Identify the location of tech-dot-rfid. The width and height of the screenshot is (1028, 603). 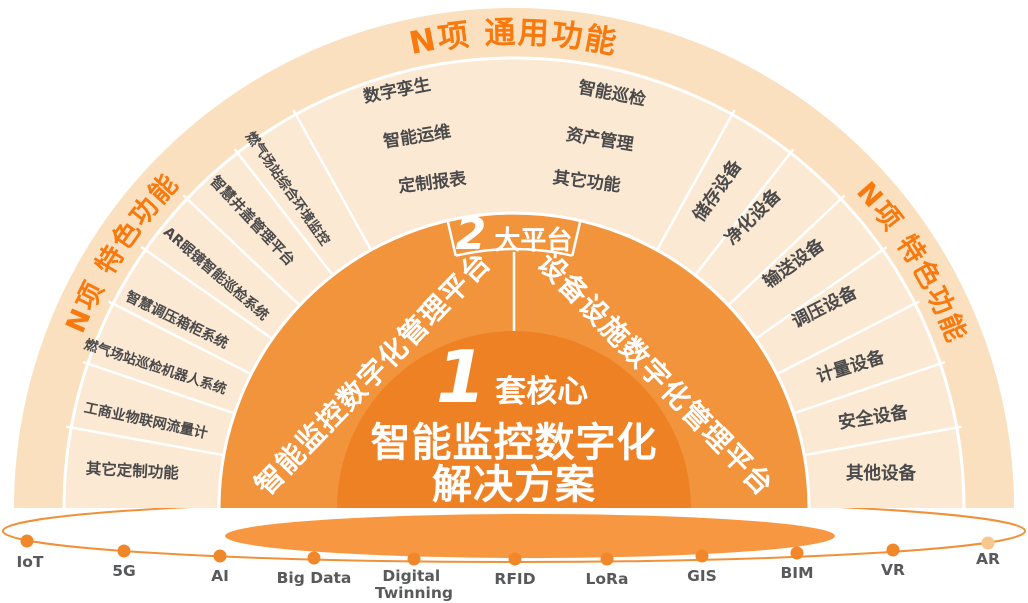
(515, 559).